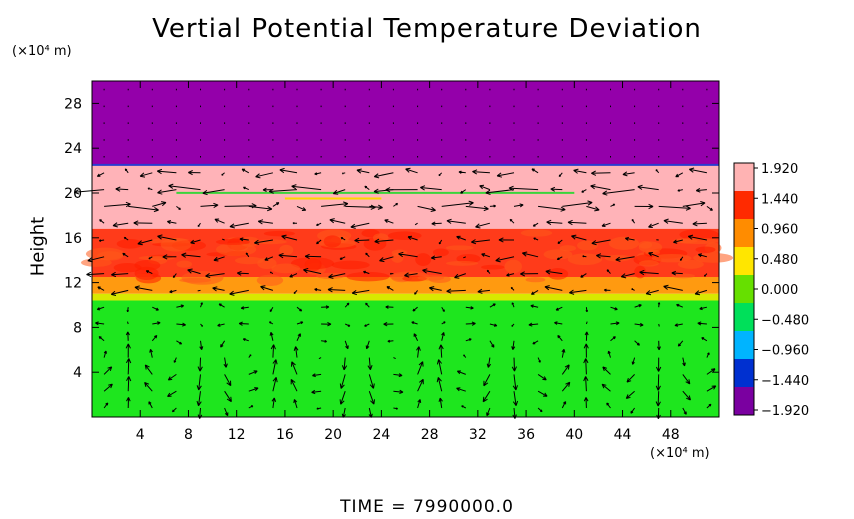 Image resolution: width=854 pixels, height=519 pixels. What do you see at coordinates (73, 194) in the screenshot?
I see `y-tick-label: 20` at bounding box center [73, 194].